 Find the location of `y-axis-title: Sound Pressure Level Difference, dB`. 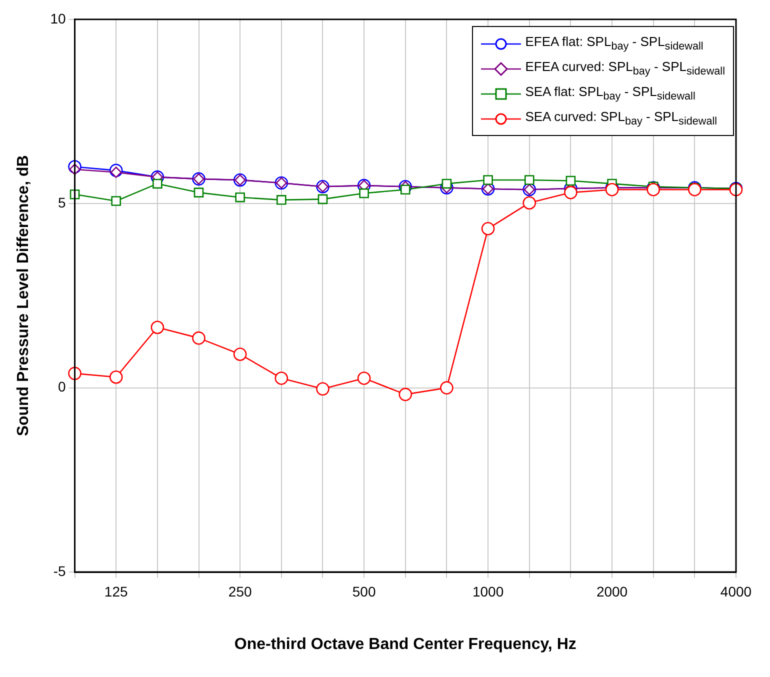

y-axis-title: Sound Pressure Level Difference, dB is located at coordinates (23, 295).